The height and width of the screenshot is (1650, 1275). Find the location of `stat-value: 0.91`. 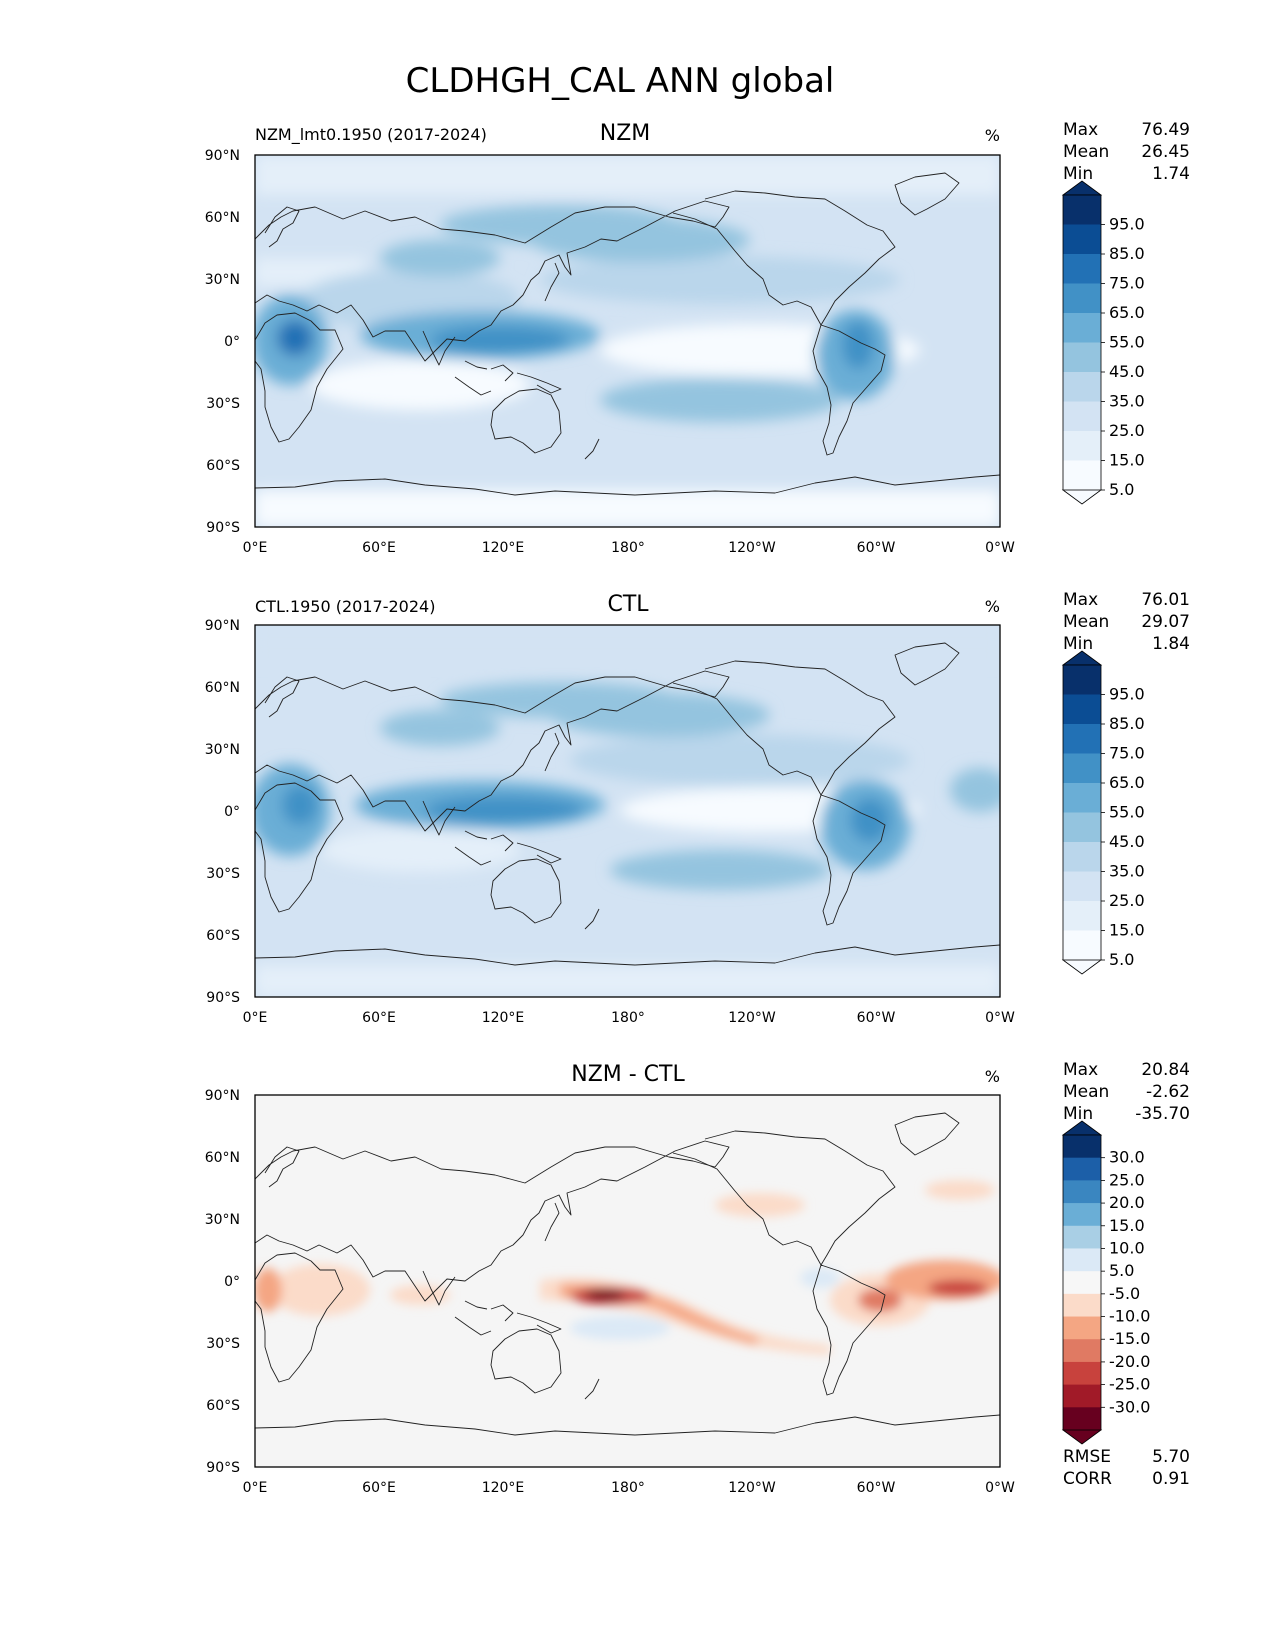

stat-value: 0.91 is located at coordinates (1171, 1479).